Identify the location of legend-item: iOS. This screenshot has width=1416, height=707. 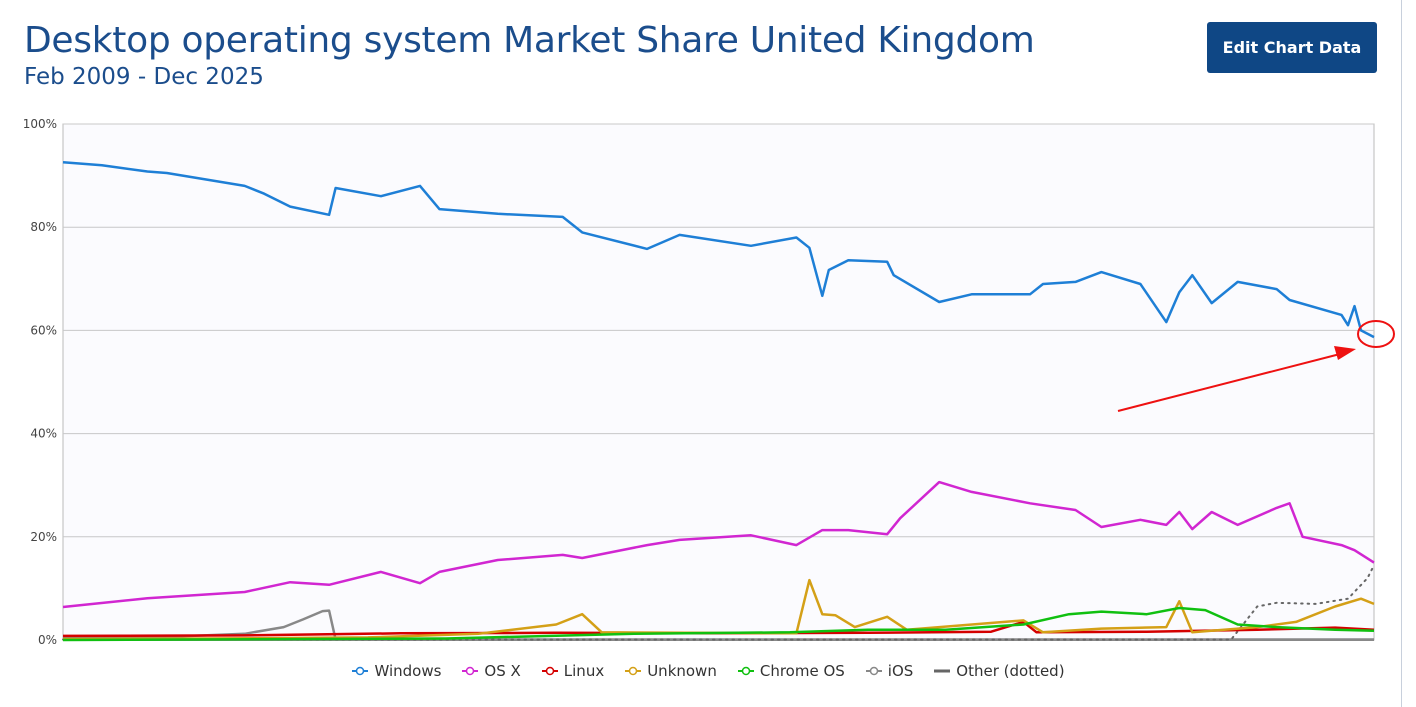
(889, 671).